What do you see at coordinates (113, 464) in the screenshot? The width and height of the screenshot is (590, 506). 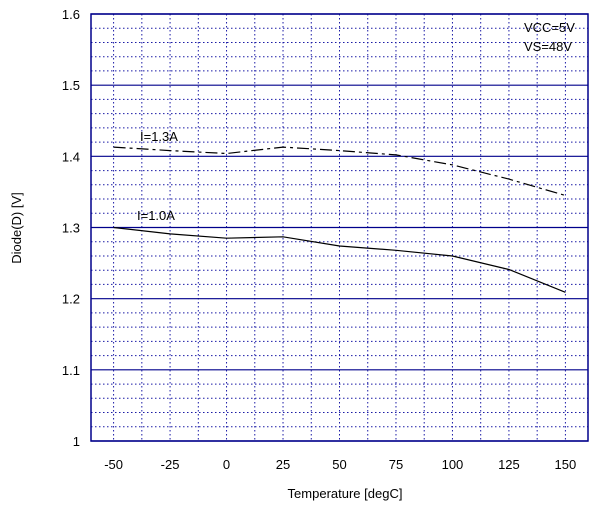 I see `x-tick-label: -50` at bounding box center [113, 464].